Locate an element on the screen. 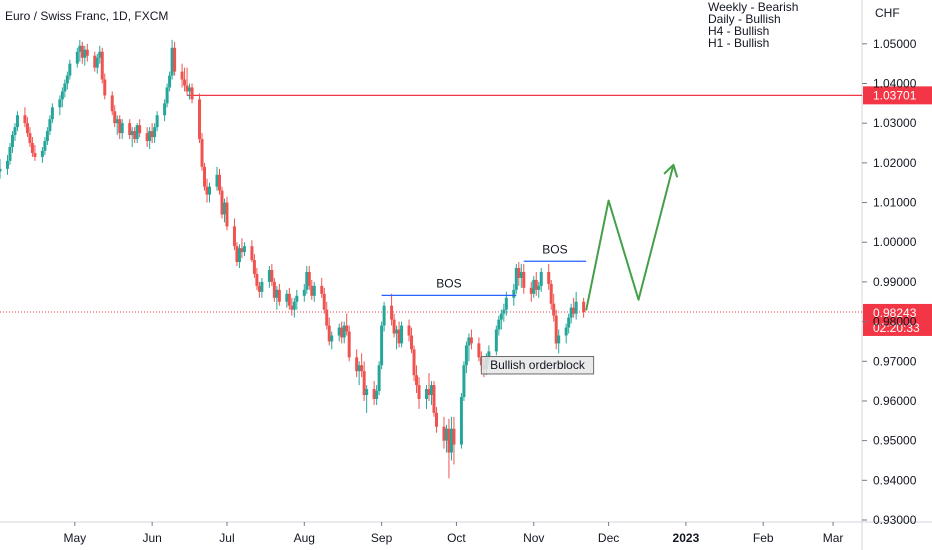 This screenshot has height=550, width=932. x-tick-label: Oct is located at coordinates (456, 538).